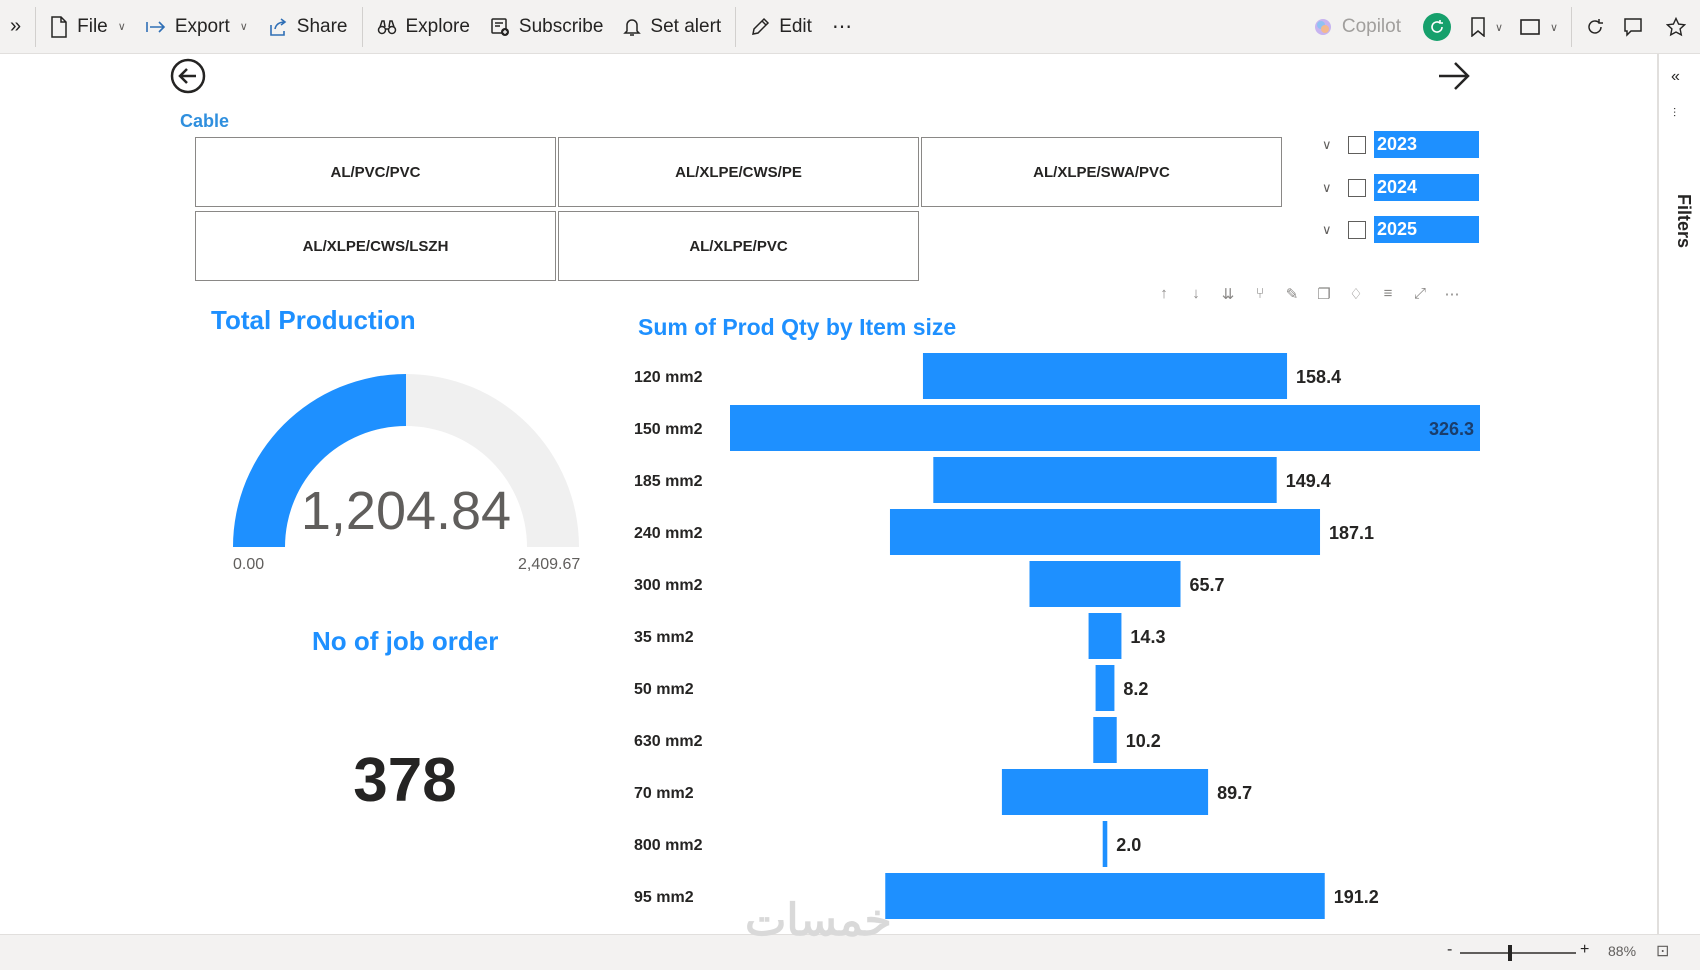 This screenshot has height=970, width=1700. What do you see at coordinates (1164, 293) in the screenshot?
I see `drill-up-icon: ↑` at bounding box center [1164, 293].